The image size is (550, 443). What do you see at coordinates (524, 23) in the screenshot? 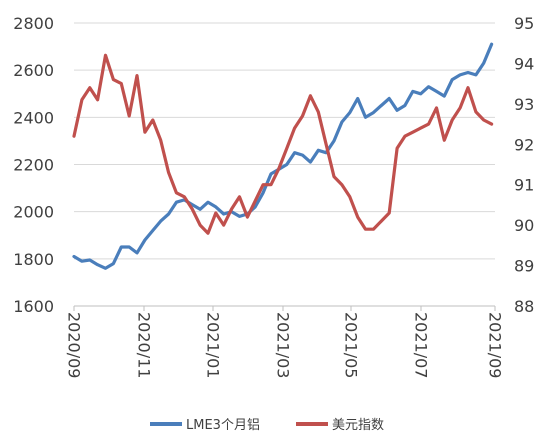
I see `right-tick-label: 95` at bounding box center [524, 23].